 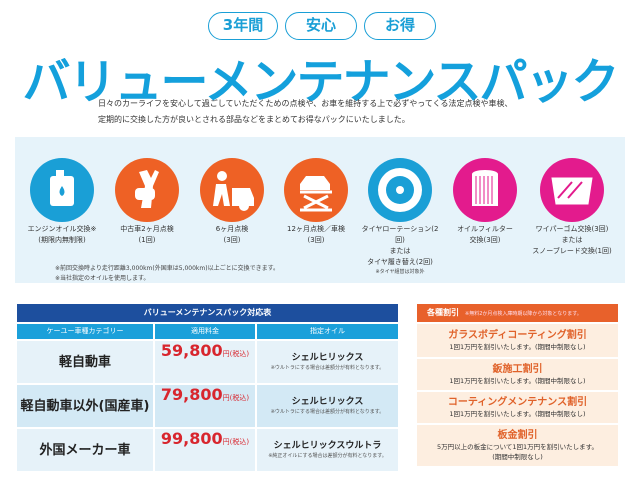 What do you see at coordinates (147, 240) in the screenshot?
I see `service-label-line: (1回)` at bounding box center [147, 240].